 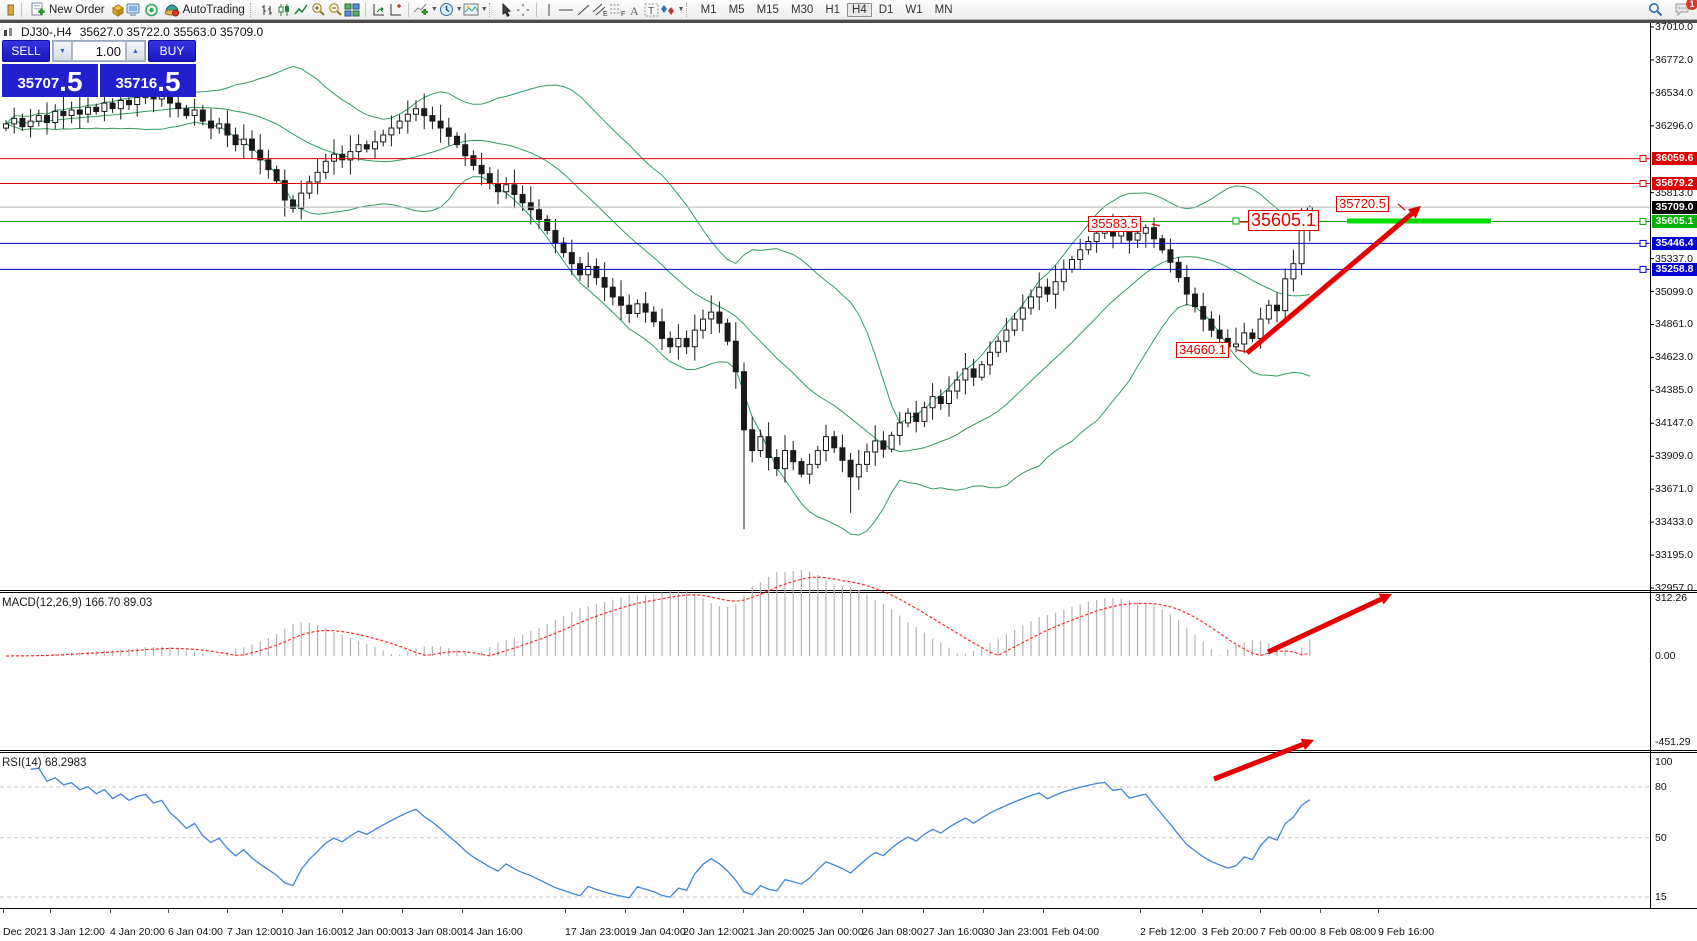 What do you see at coordinates (471, 10) in the screenshot?
I see `template-icon` at bounding box center [471, 10].